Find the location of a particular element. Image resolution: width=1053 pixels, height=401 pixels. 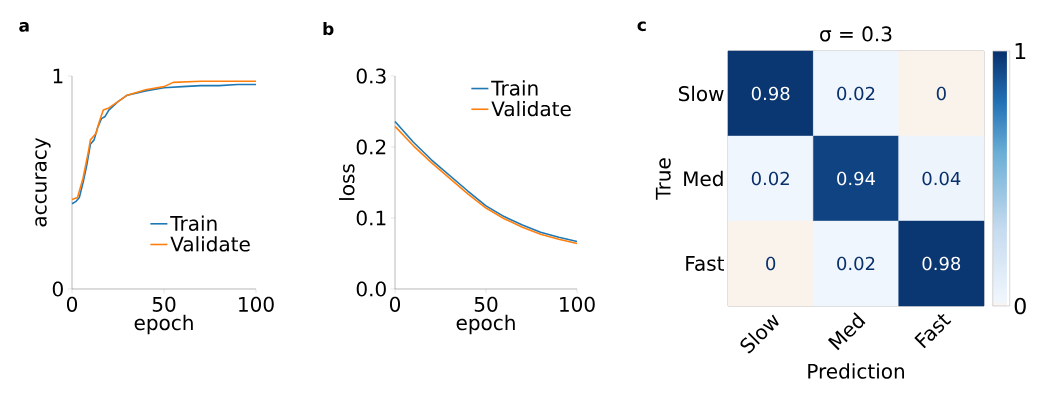

y-tick-label: 0.2 is located at coordinates (371, 147).